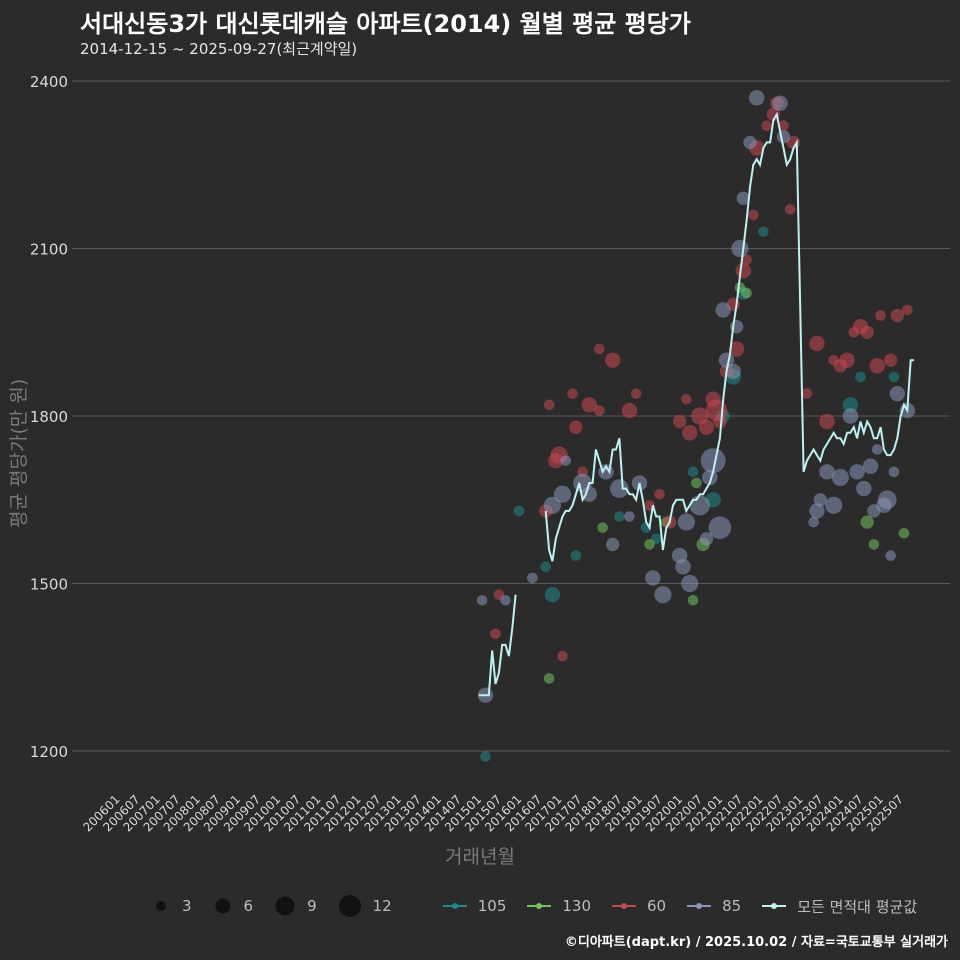 This screenshot has height=960, width=960. I want to click on legend-series-average-key, so click(774, 906).